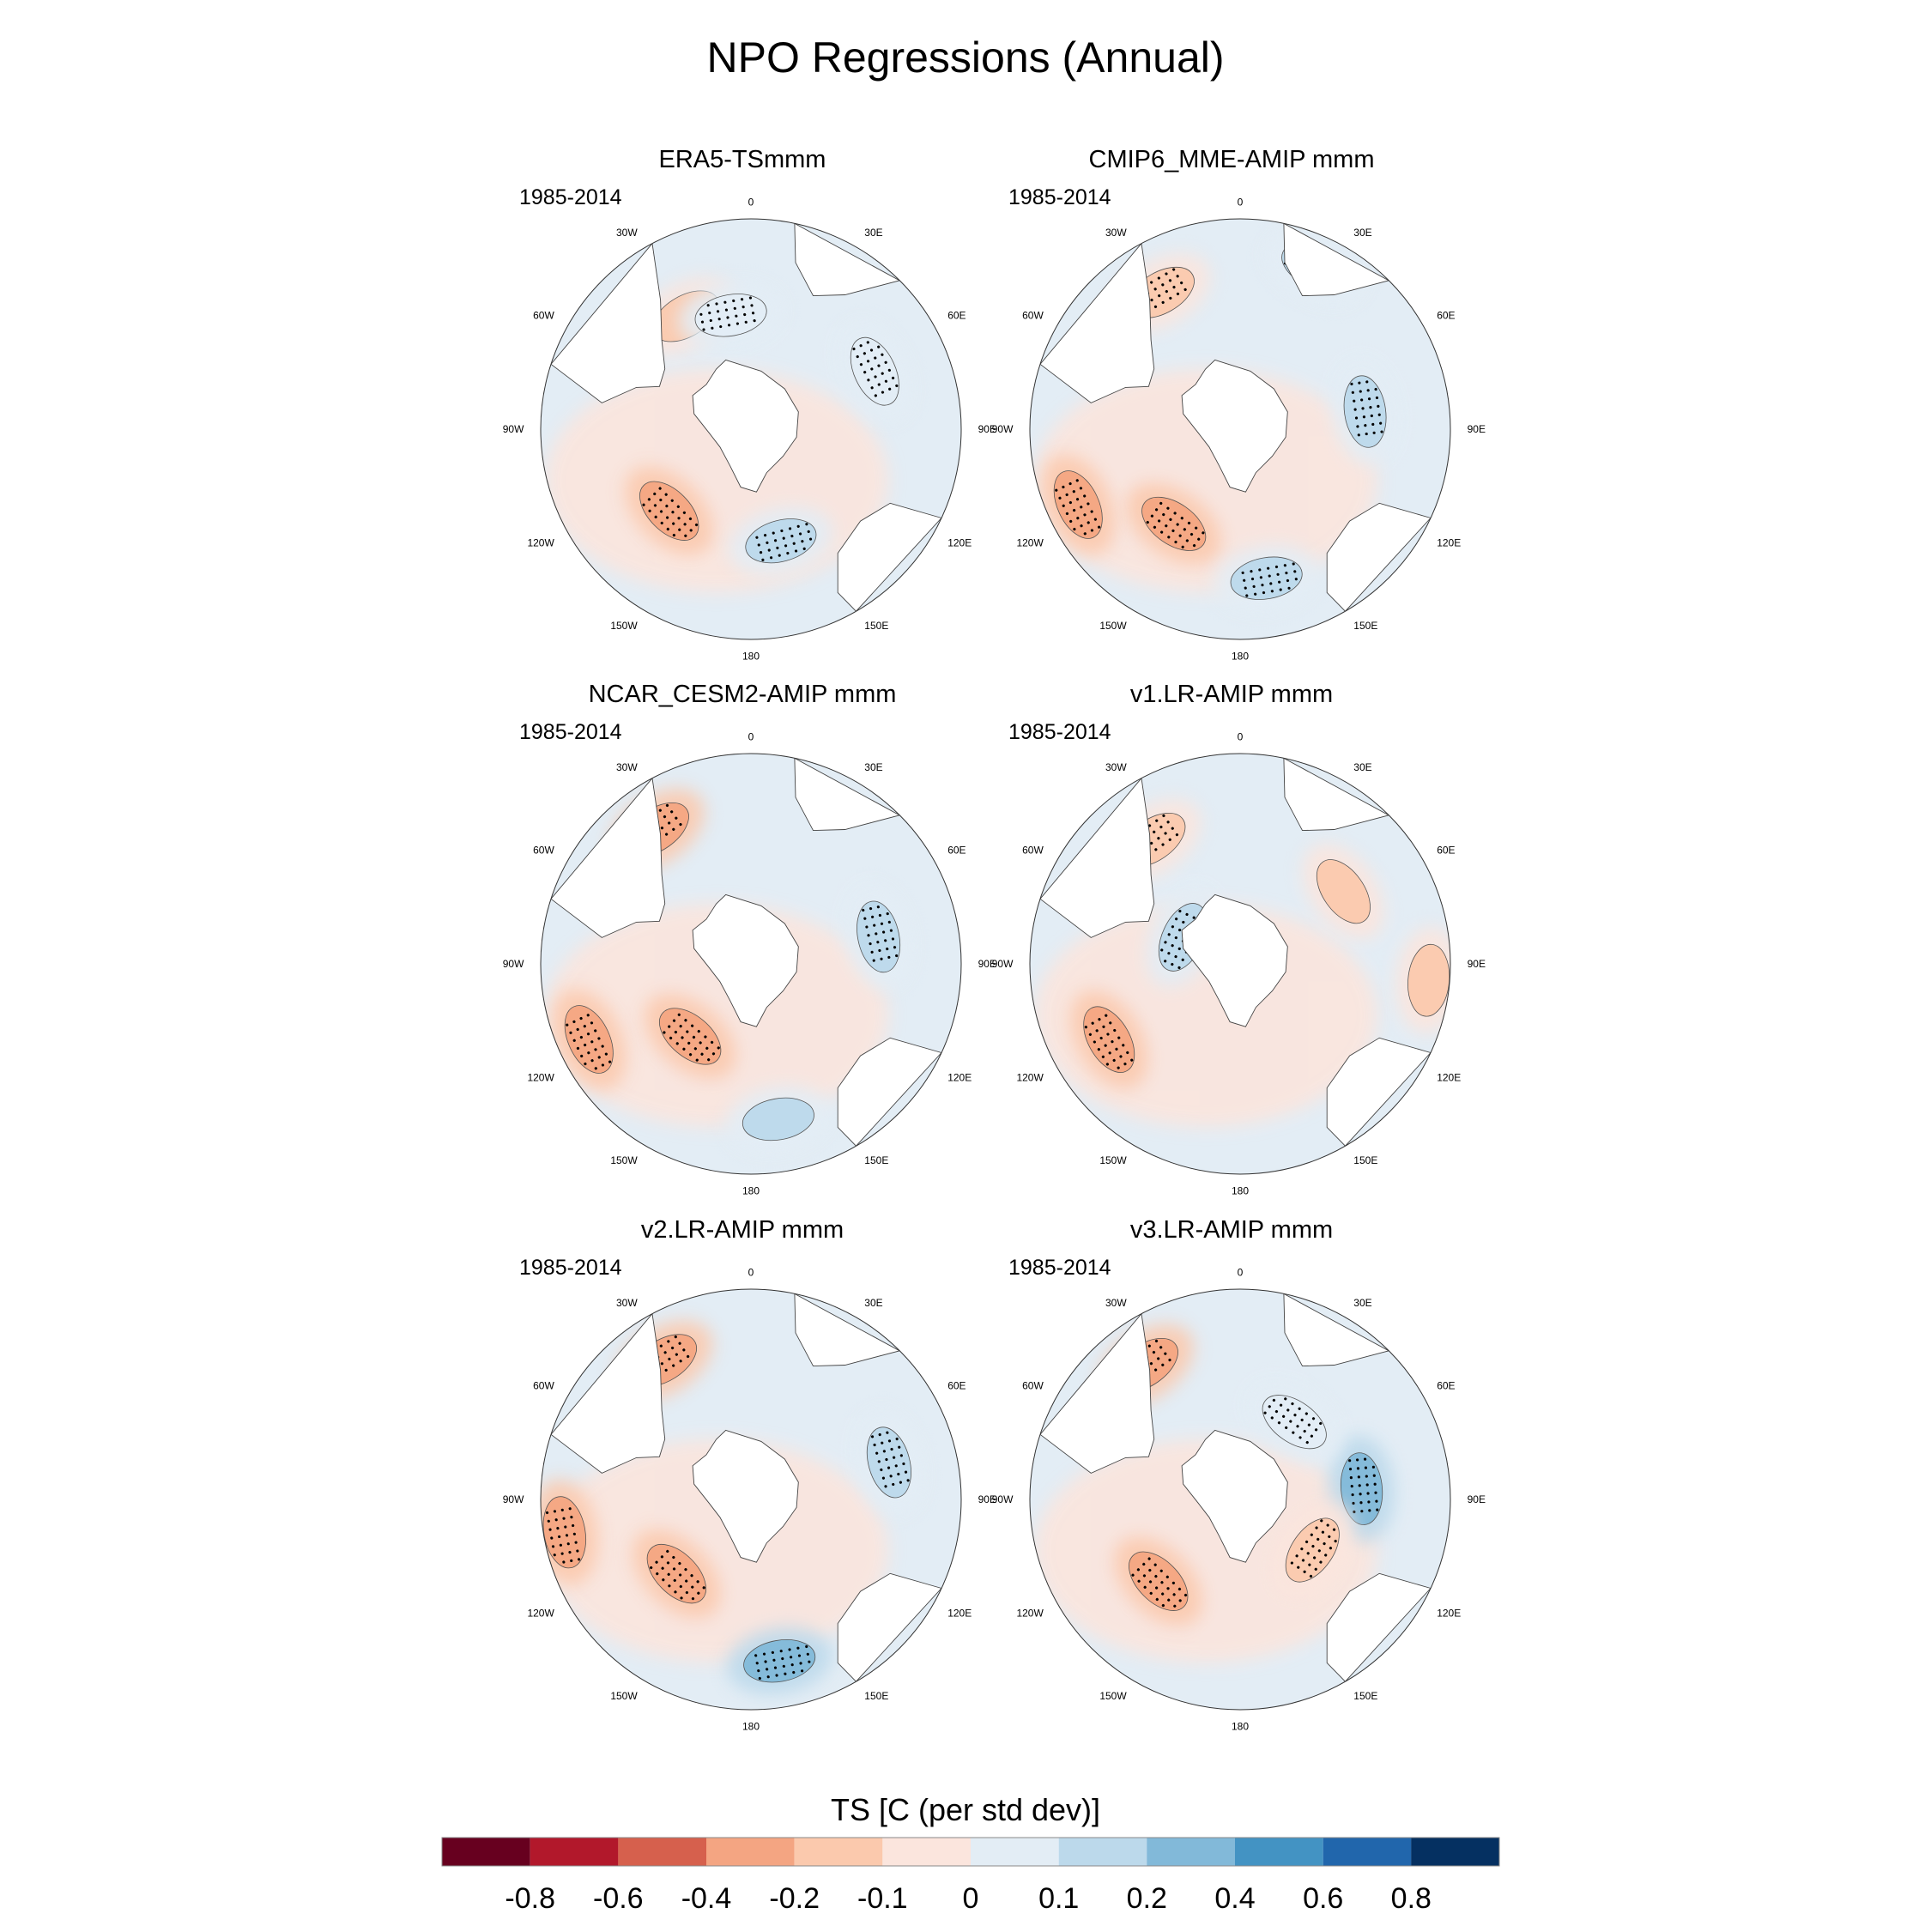 The height and width of the screenshot is (1932, 1931). What do you see at coordinates (1033, 1386) in the screenshot?
I see `longitude-label: 60W` at bounding box center [1033, 1386].